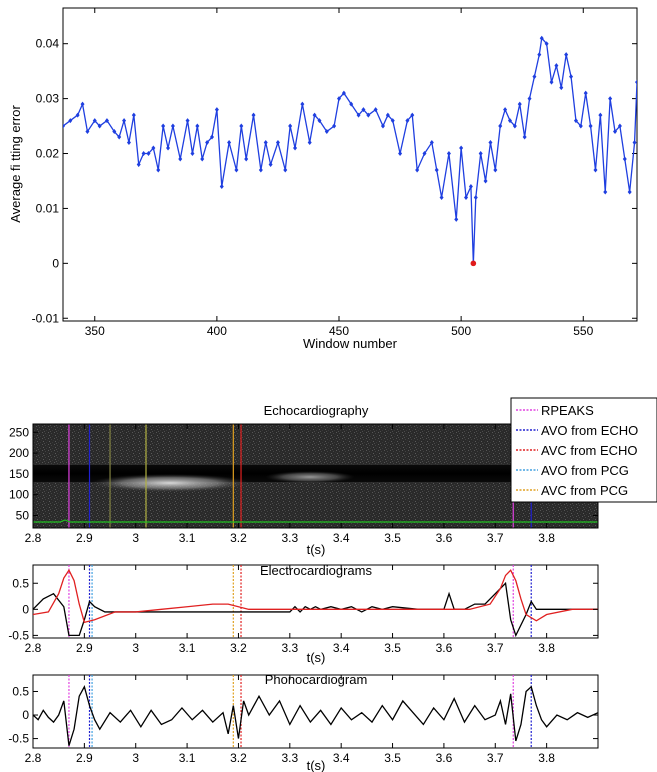  Describe the element at coordinates (567, 410) in the screenshot. I see `legend-label: RPEAKS` at that location.